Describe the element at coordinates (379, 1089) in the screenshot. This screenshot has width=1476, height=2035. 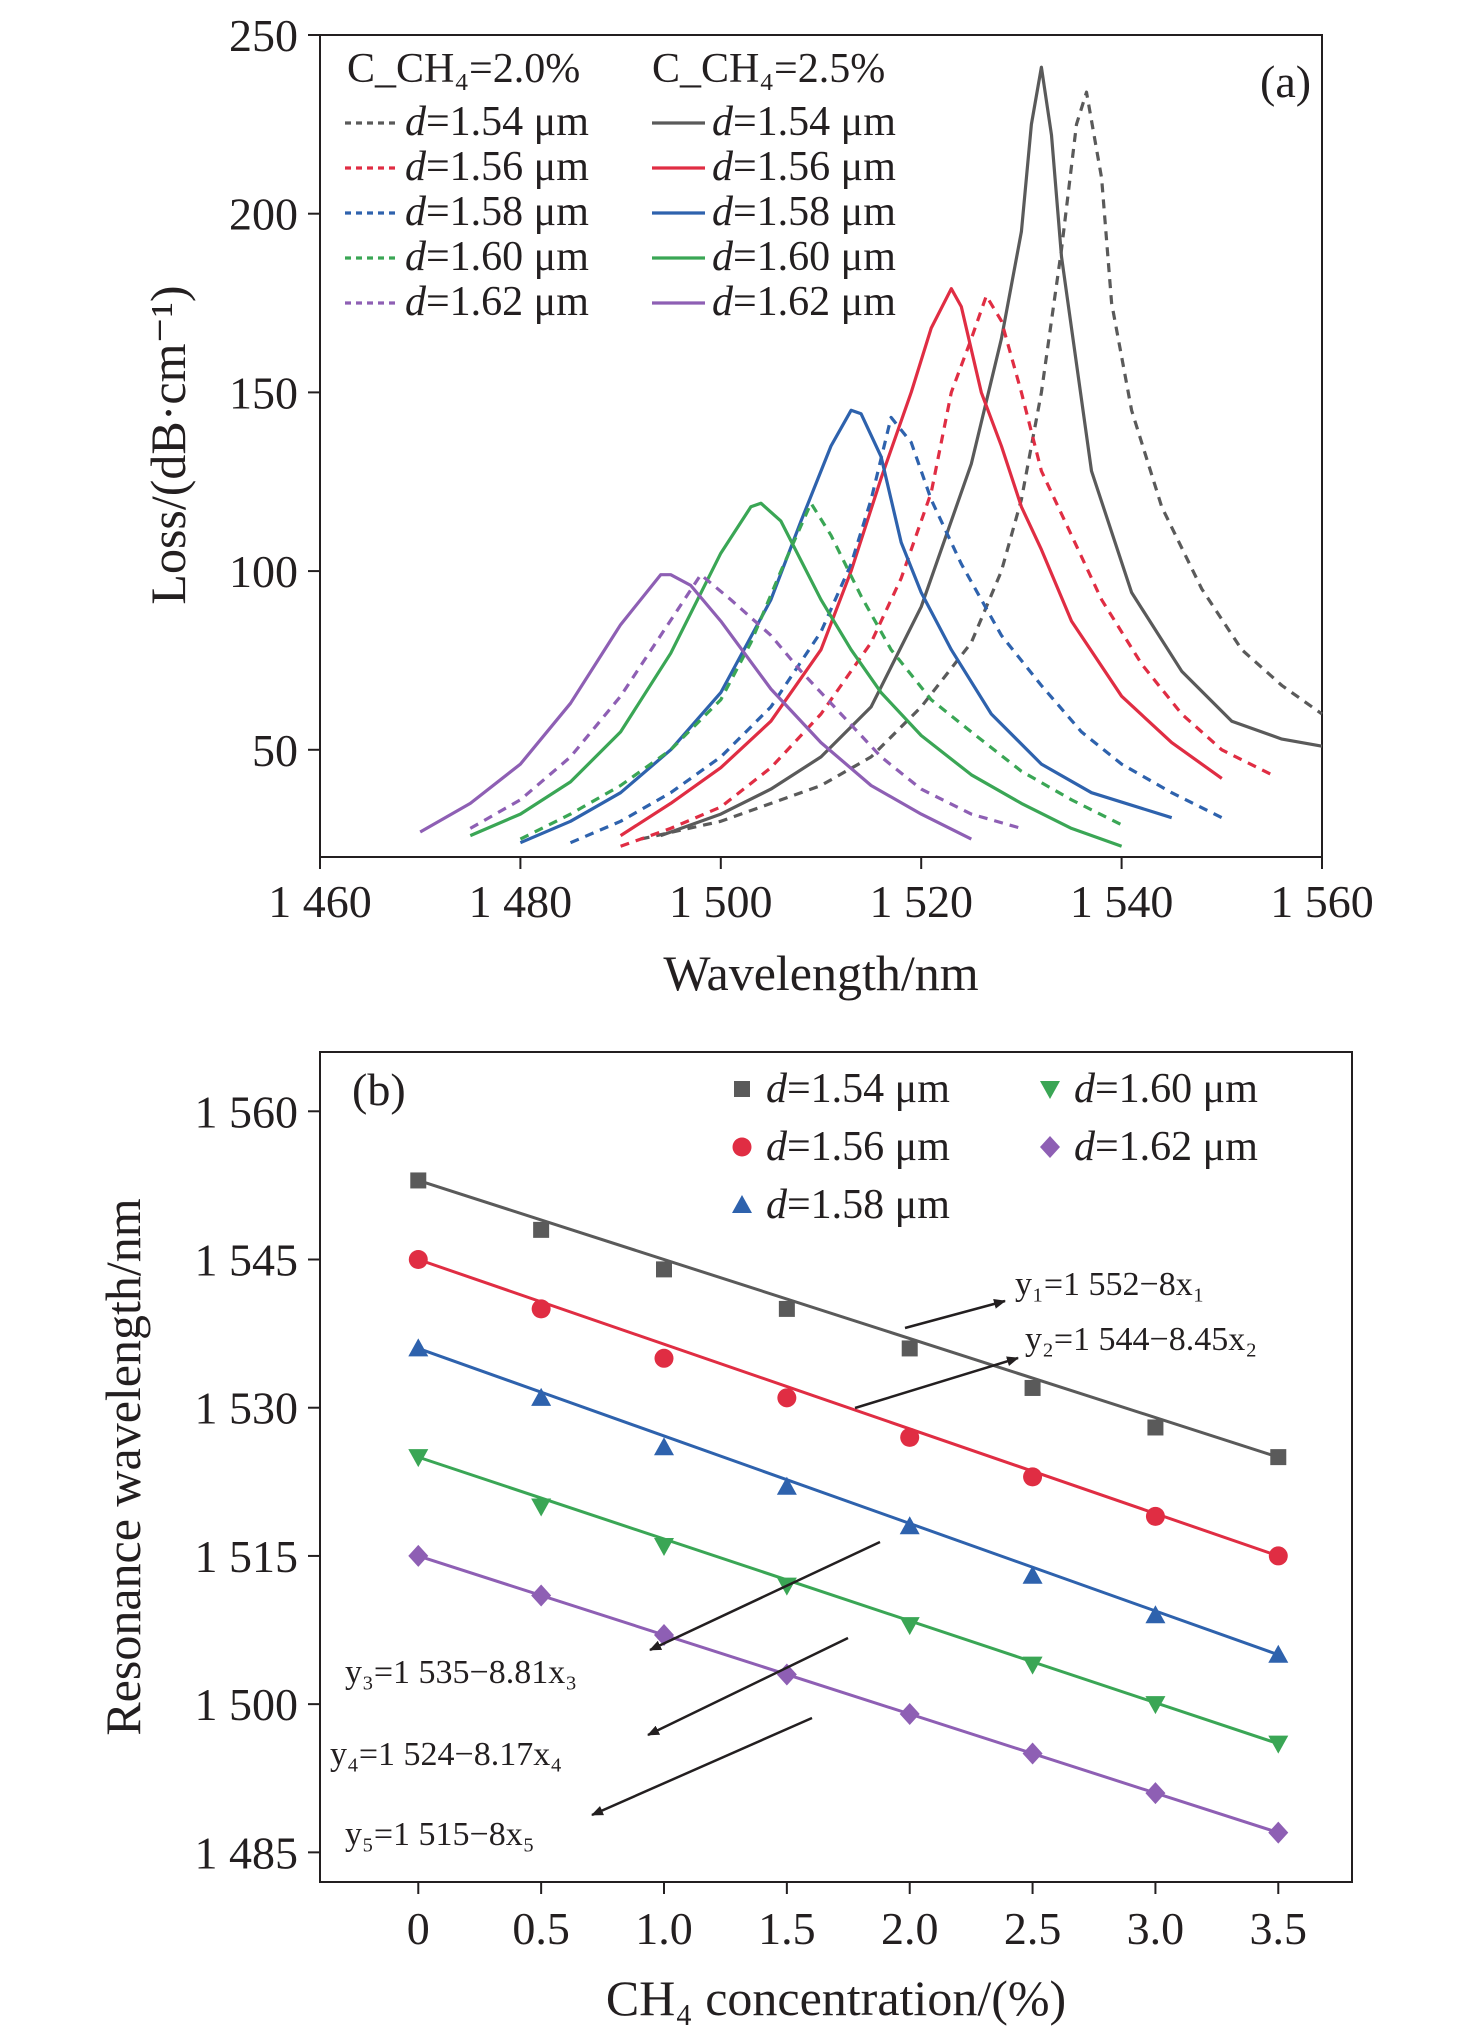
I see `panel-b-label: (b)` at that location.